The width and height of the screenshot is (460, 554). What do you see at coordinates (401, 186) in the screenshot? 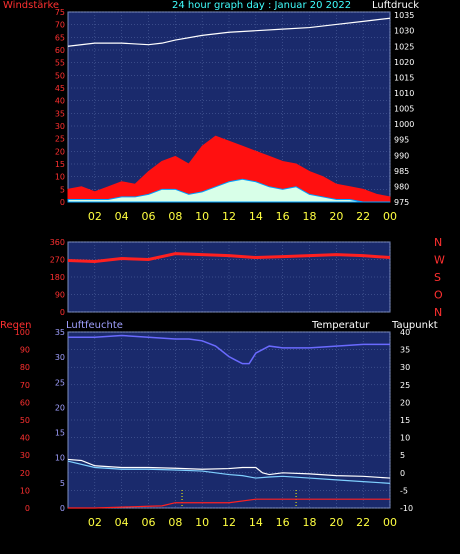
I see `tick-label-pressure: 980` at bounding box center [401, 186].